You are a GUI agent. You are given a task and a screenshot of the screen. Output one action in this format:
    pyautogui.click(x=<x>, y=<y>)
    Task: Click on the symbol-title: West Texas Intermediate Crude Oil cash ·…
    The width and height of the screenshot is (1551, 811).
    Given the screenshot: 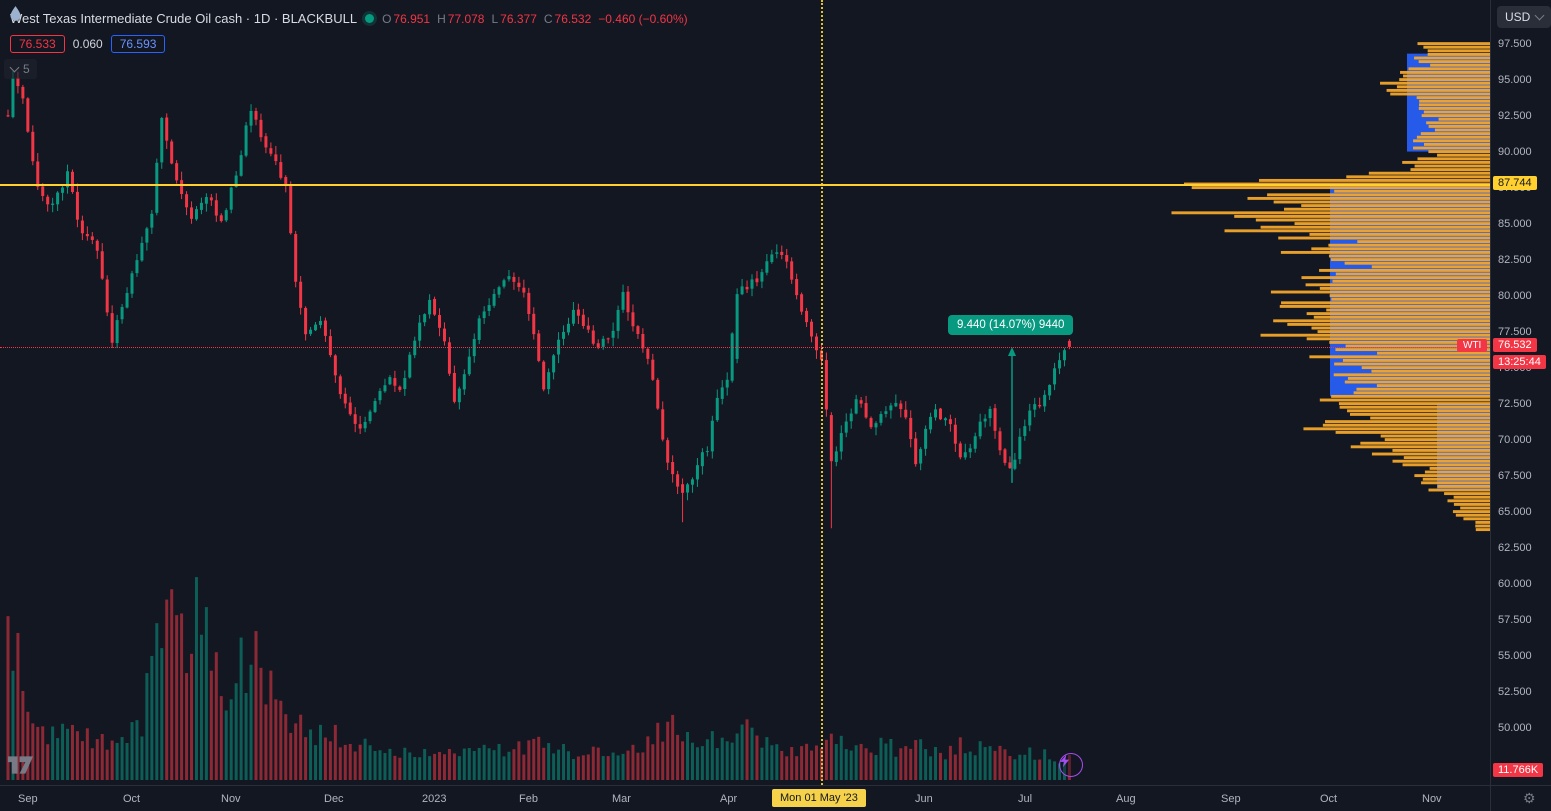 What is the action you would take?
    pyautogui.click(x=184, y=18)
    